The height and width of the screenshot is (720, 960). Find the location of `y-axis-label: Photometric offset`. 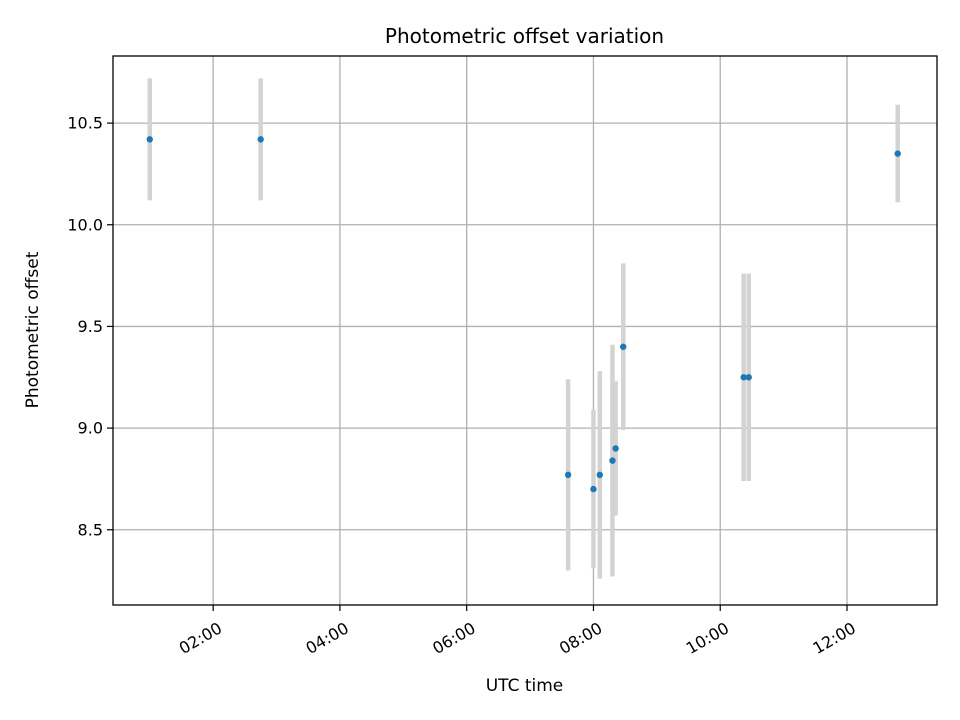

y-axis-label: Photometric offset is located at coordinates (33, 329).